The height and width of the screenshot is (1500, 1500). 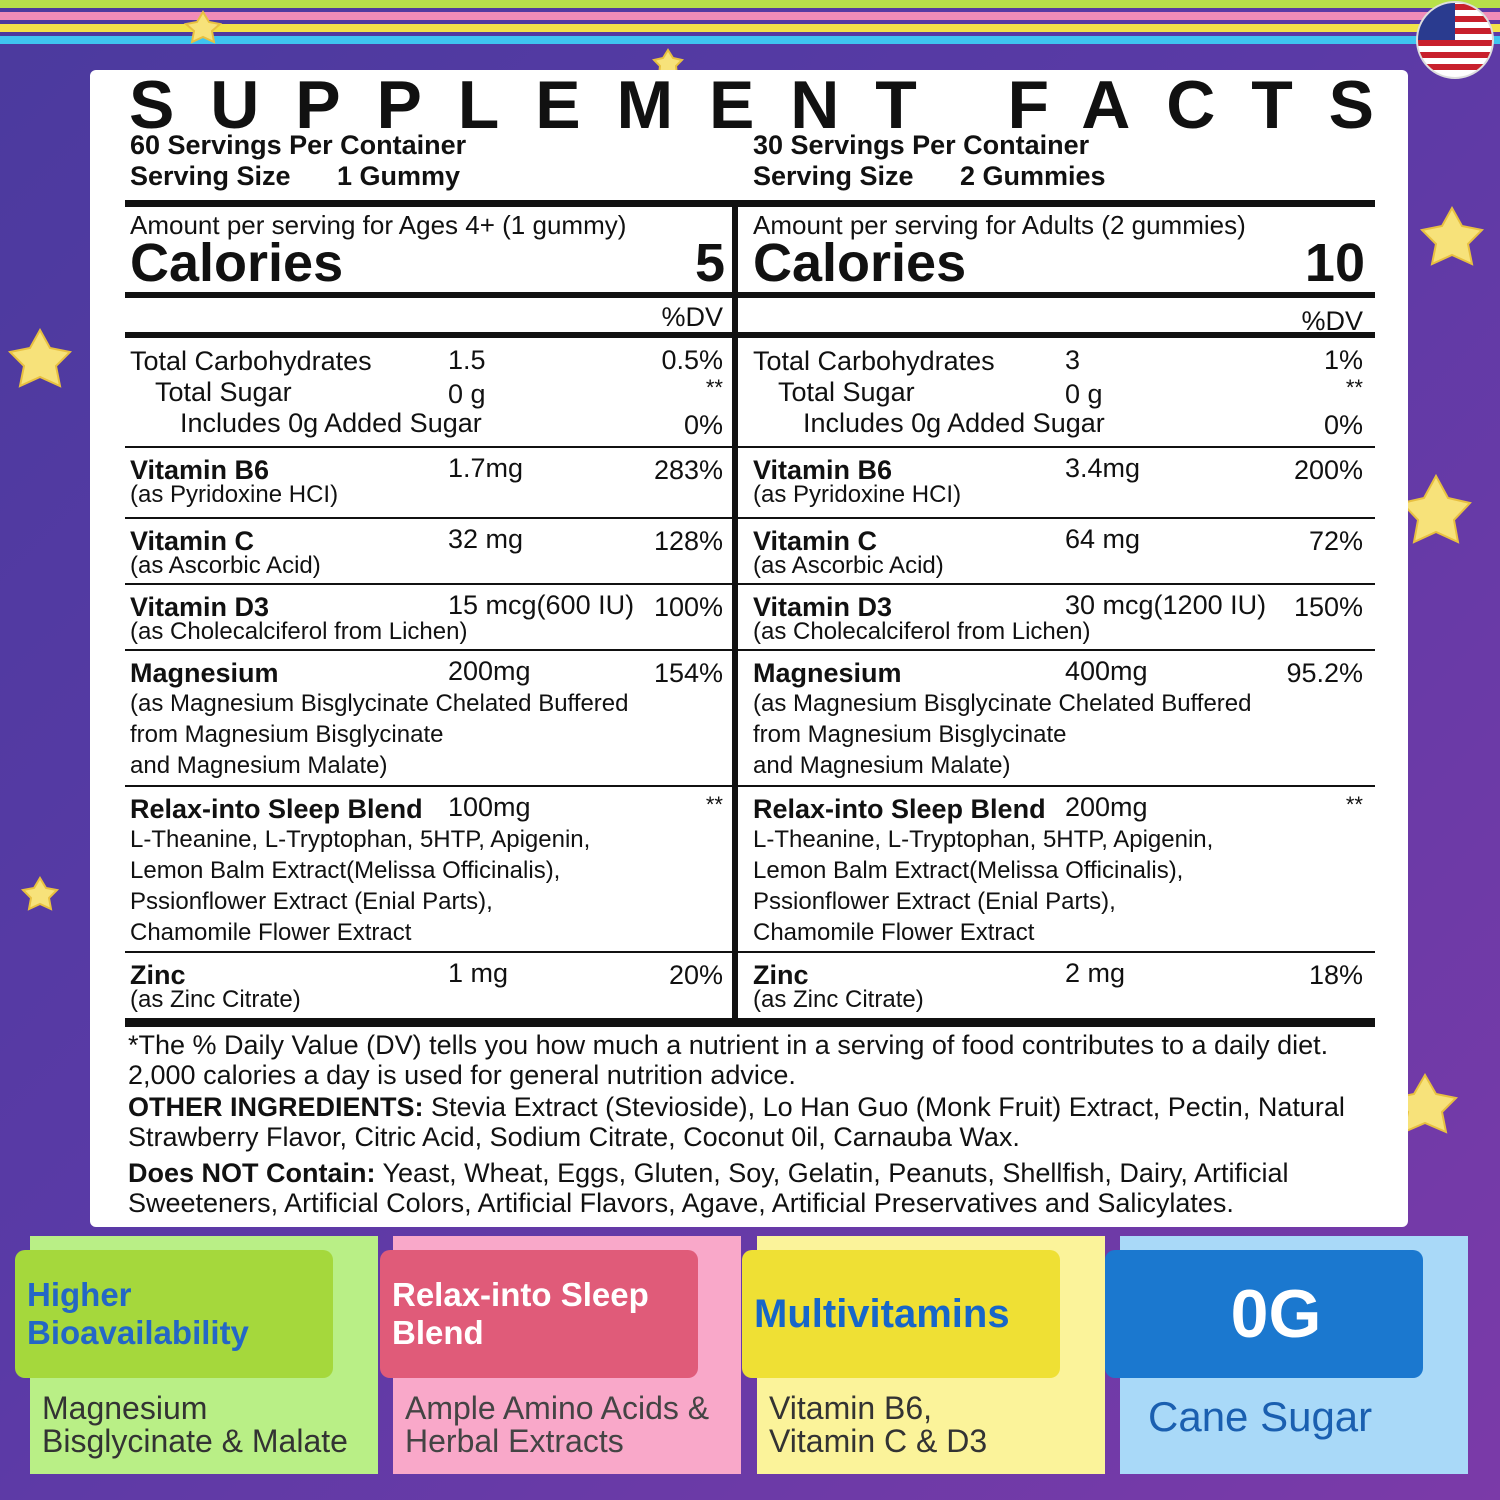 I want to click on badge-title: 0G, so click(x=1276, y=1314).